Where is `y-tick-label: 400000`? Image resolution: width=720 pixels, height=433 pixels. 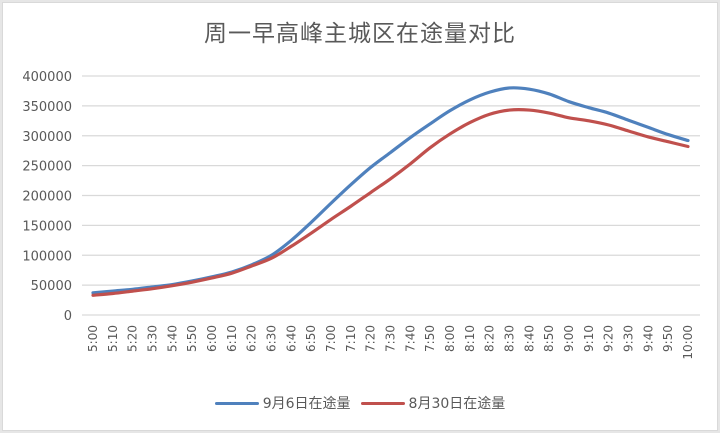 y-tick-label: 400000 is located at coordinates (47, 77).